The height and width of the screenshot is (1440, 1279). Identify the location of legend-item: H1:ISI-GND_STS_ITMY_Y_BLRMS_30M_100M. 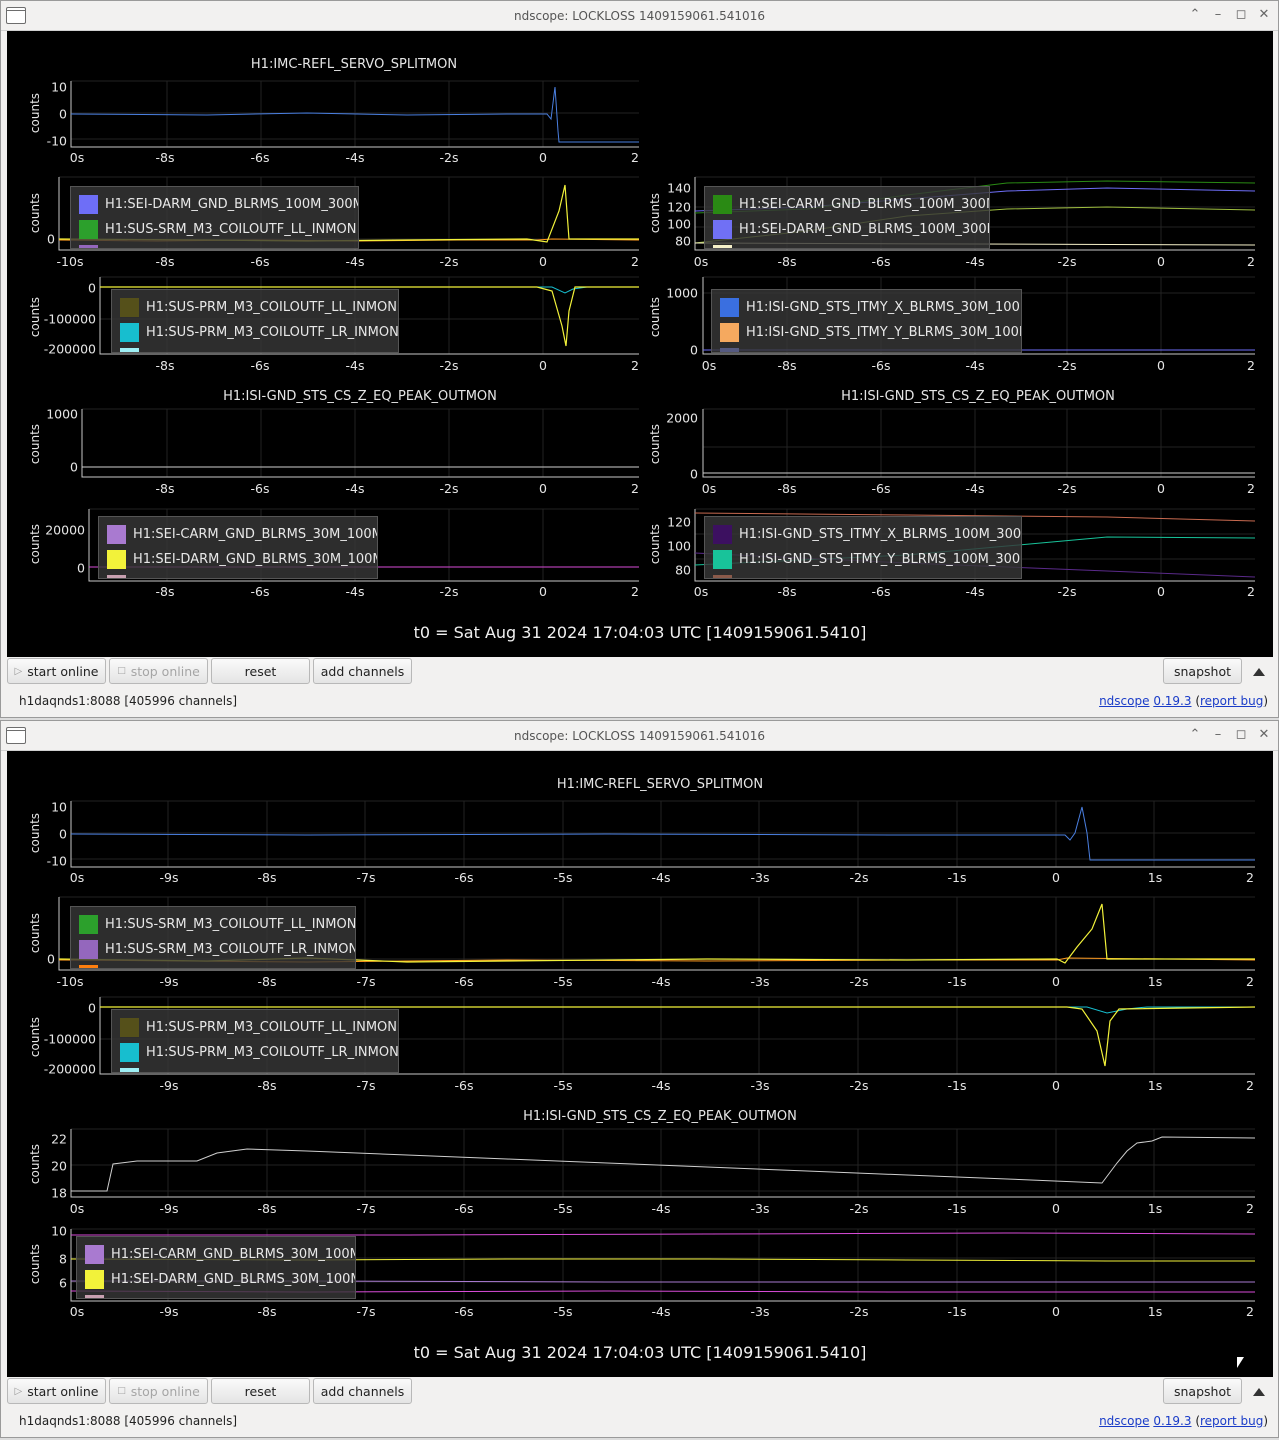
(871, 332).